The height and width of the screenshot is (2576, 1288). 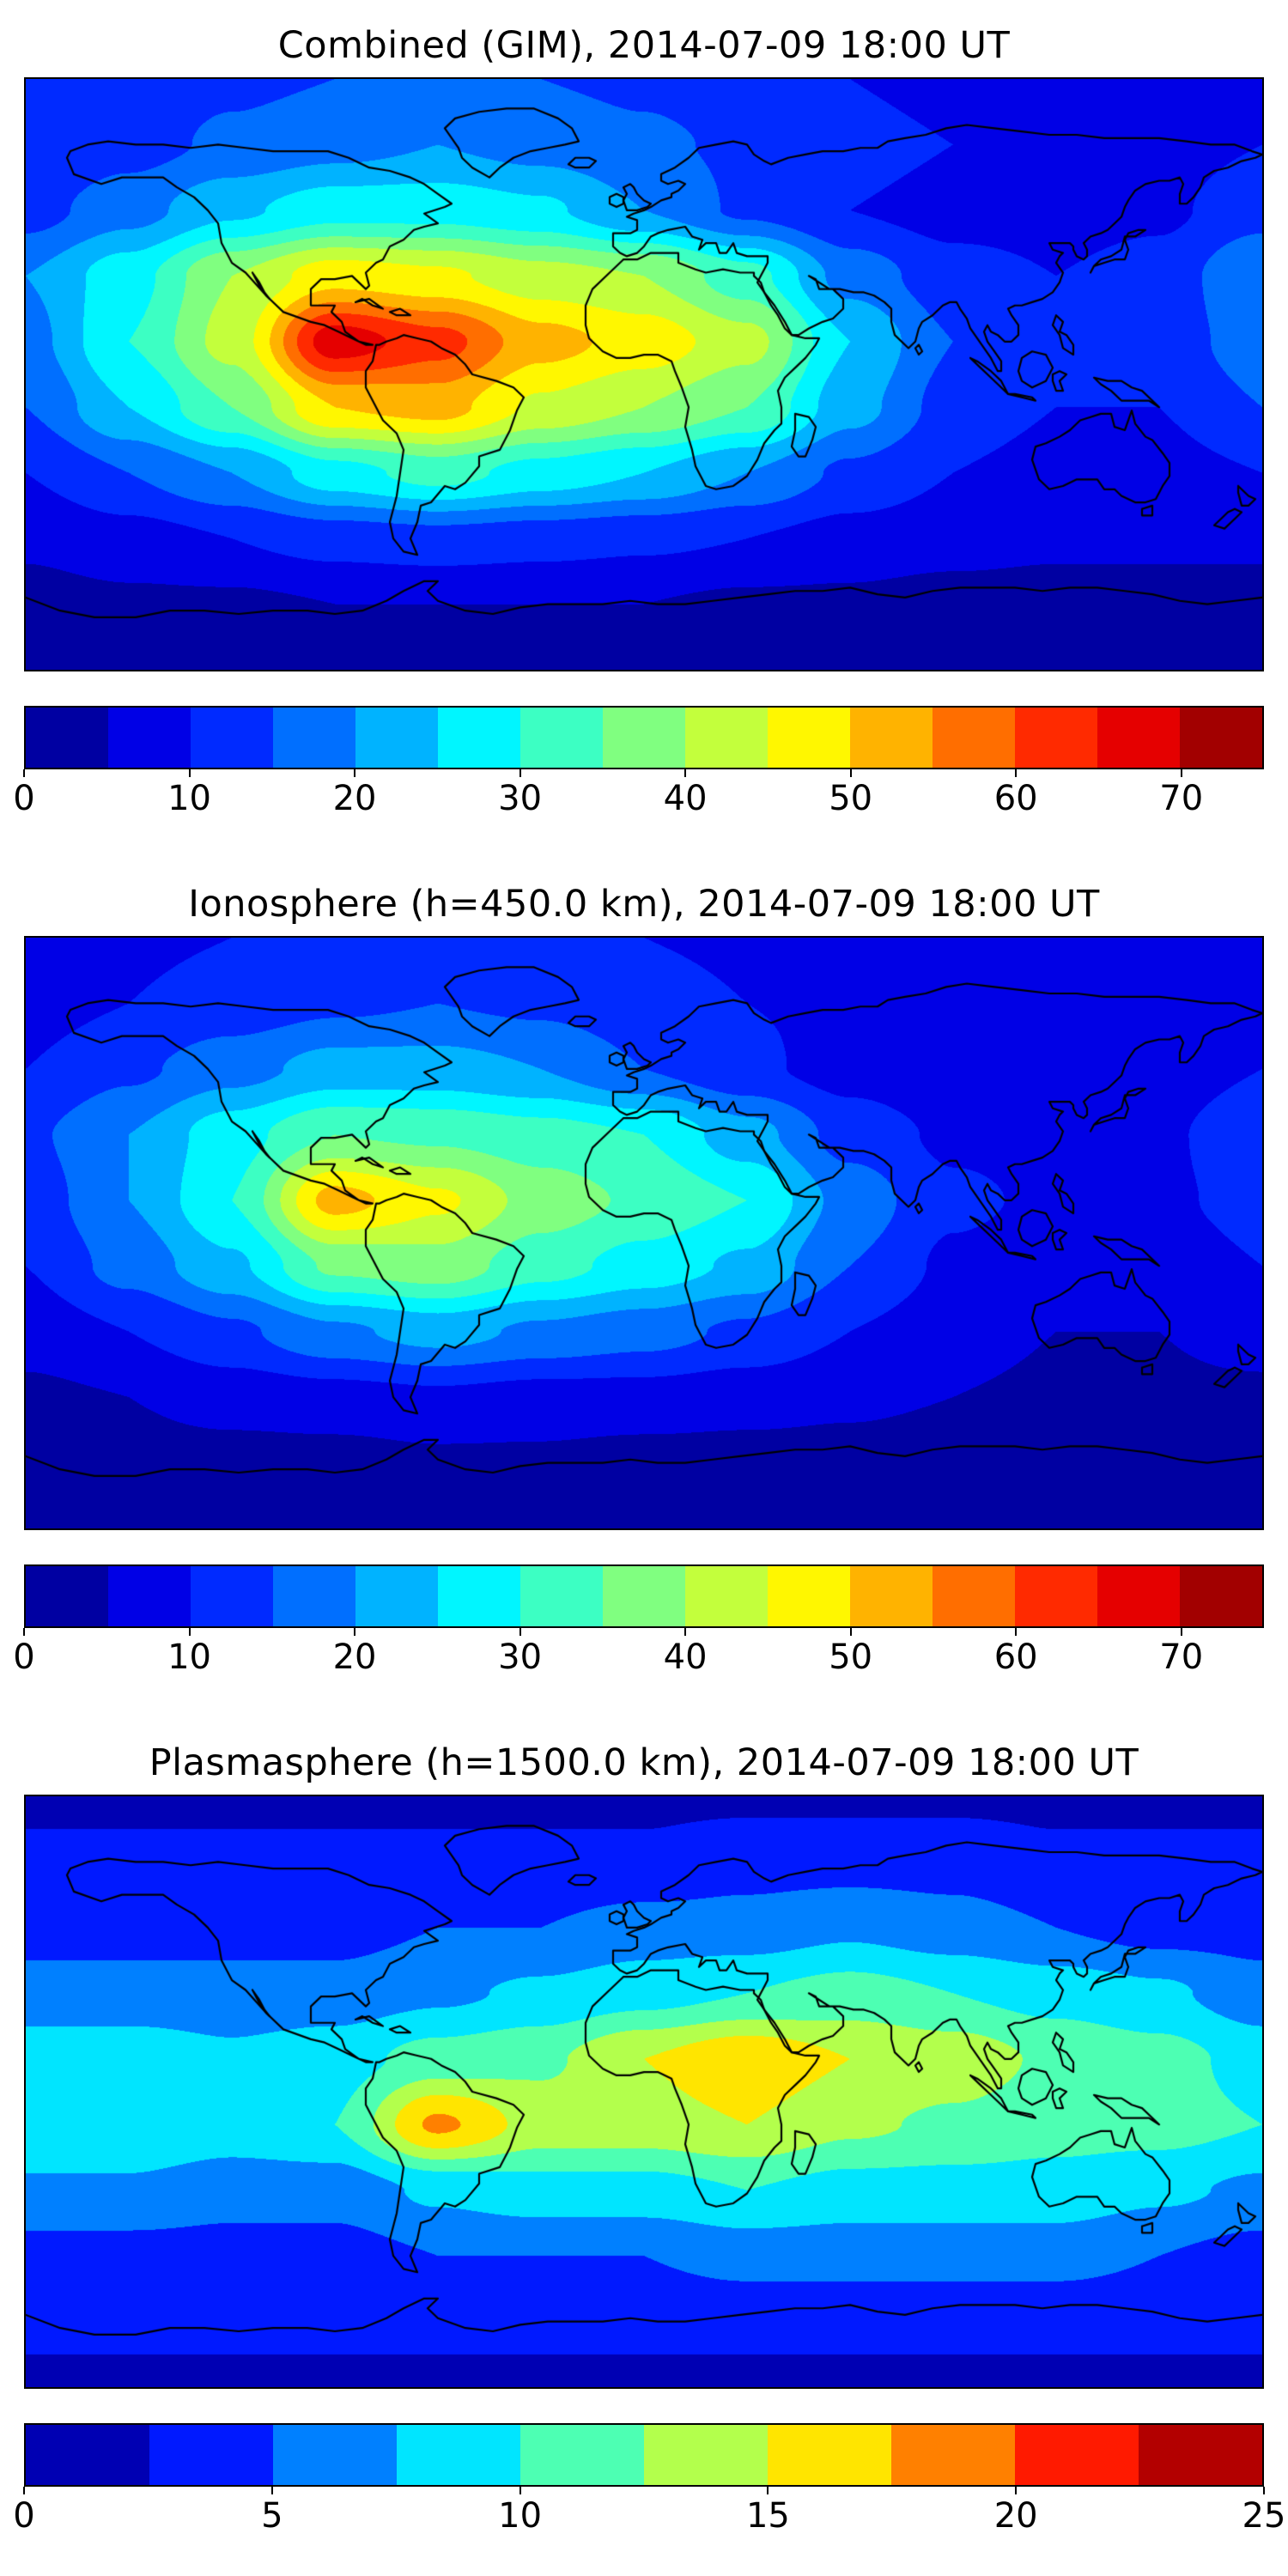 What do you see at coordinates (1264, 2516) in the screenshot?
I see `colorbar-tick-label: 25` at bounding box center [1264, 2516].